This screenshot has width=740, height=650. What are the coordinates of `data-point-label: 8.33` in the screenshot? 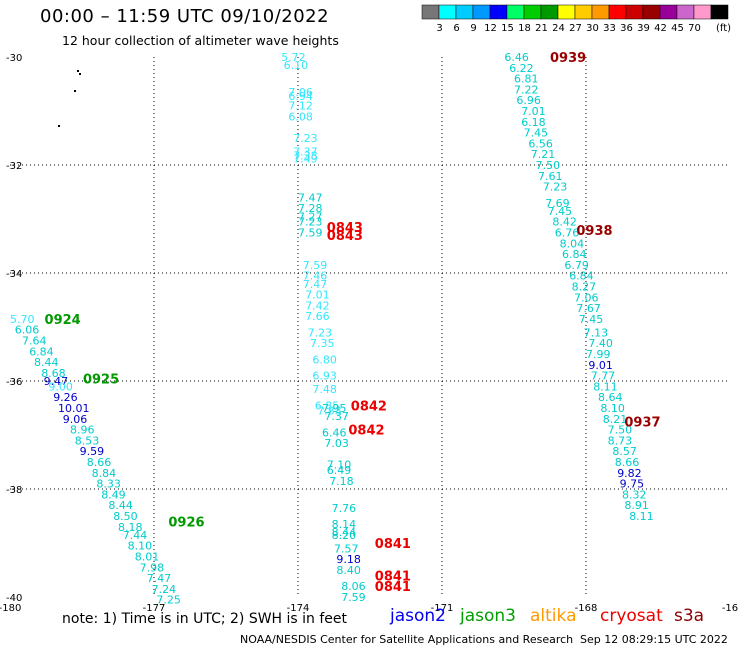 It's located at (108, 484).